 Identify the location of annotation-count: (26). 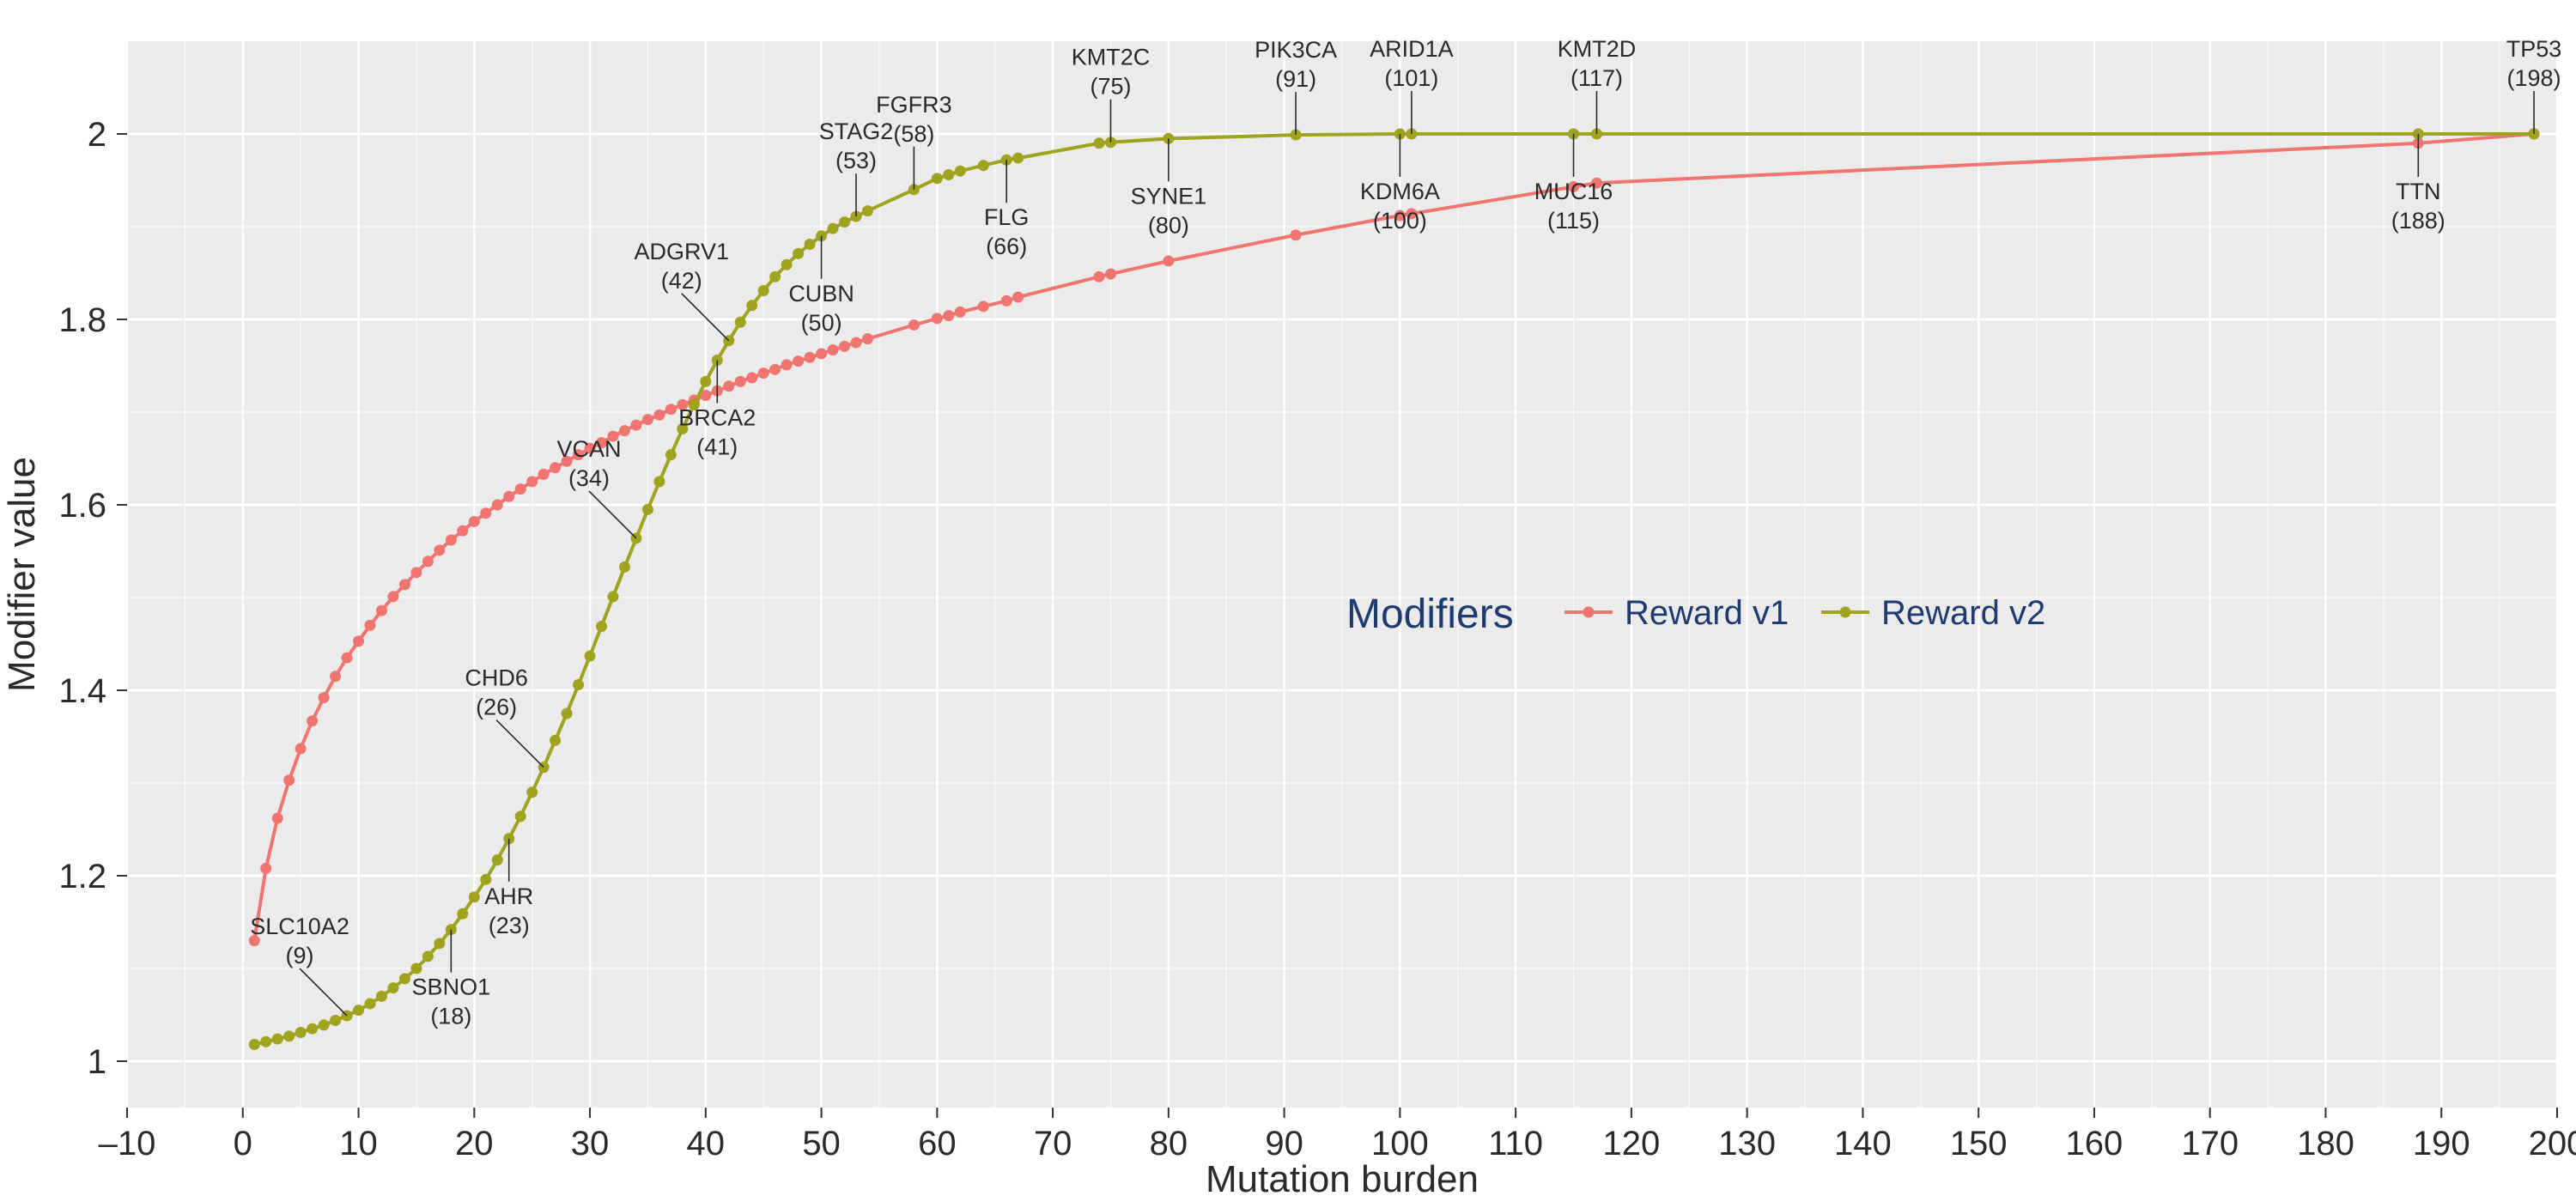
(497, 707).